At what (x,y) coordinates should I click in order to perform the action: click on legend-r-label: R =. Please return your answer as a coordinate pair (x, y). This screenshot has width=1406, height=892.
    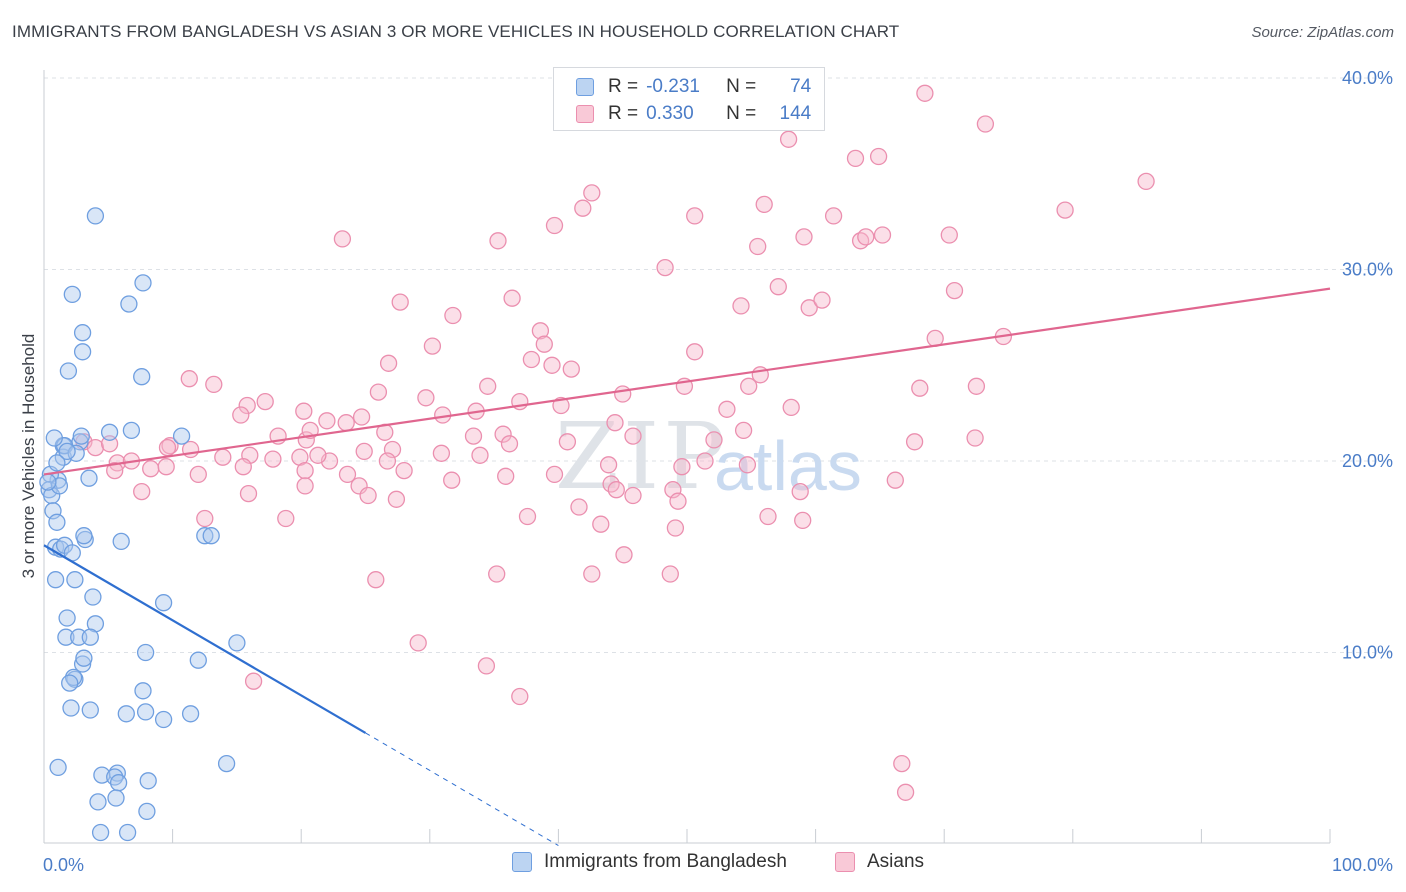
    Looking at the image, I should click on (623, 86).